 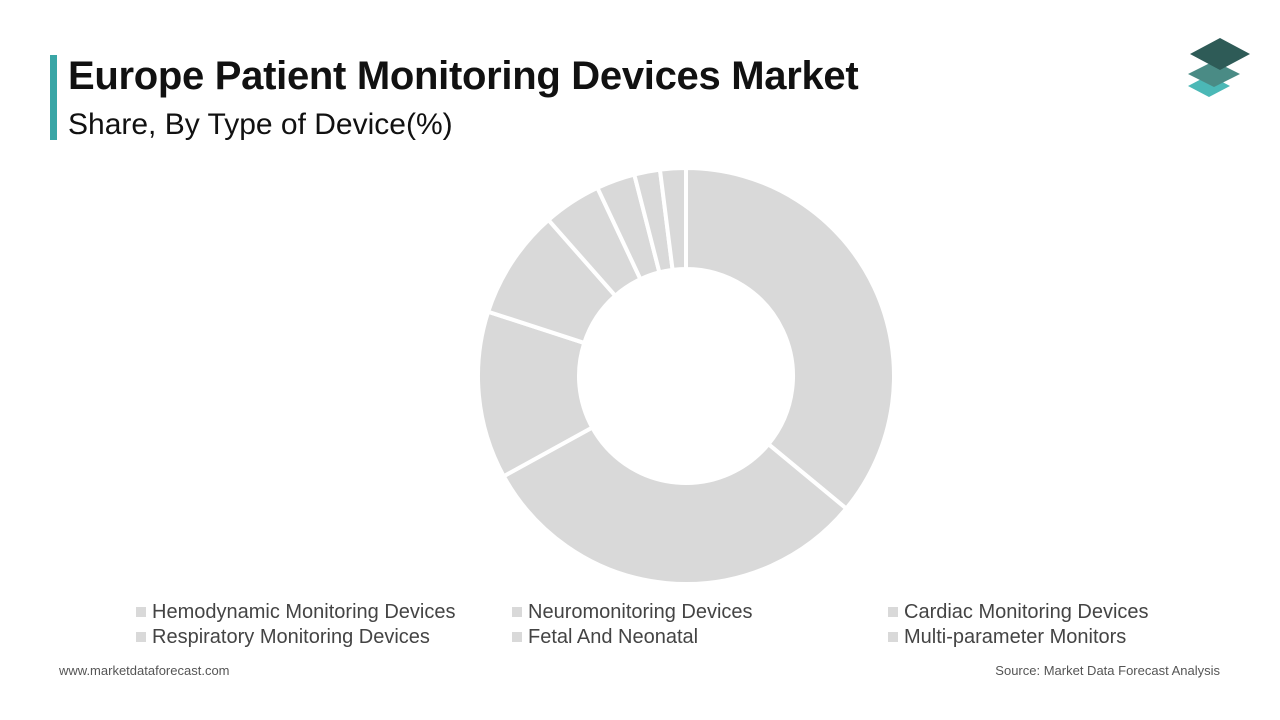 What do you see at coordinates (1107, 670) in the screenshot?
I see `footer-source: Source: Market Data Forecast Analysis` at bounding box center [1107, 670].